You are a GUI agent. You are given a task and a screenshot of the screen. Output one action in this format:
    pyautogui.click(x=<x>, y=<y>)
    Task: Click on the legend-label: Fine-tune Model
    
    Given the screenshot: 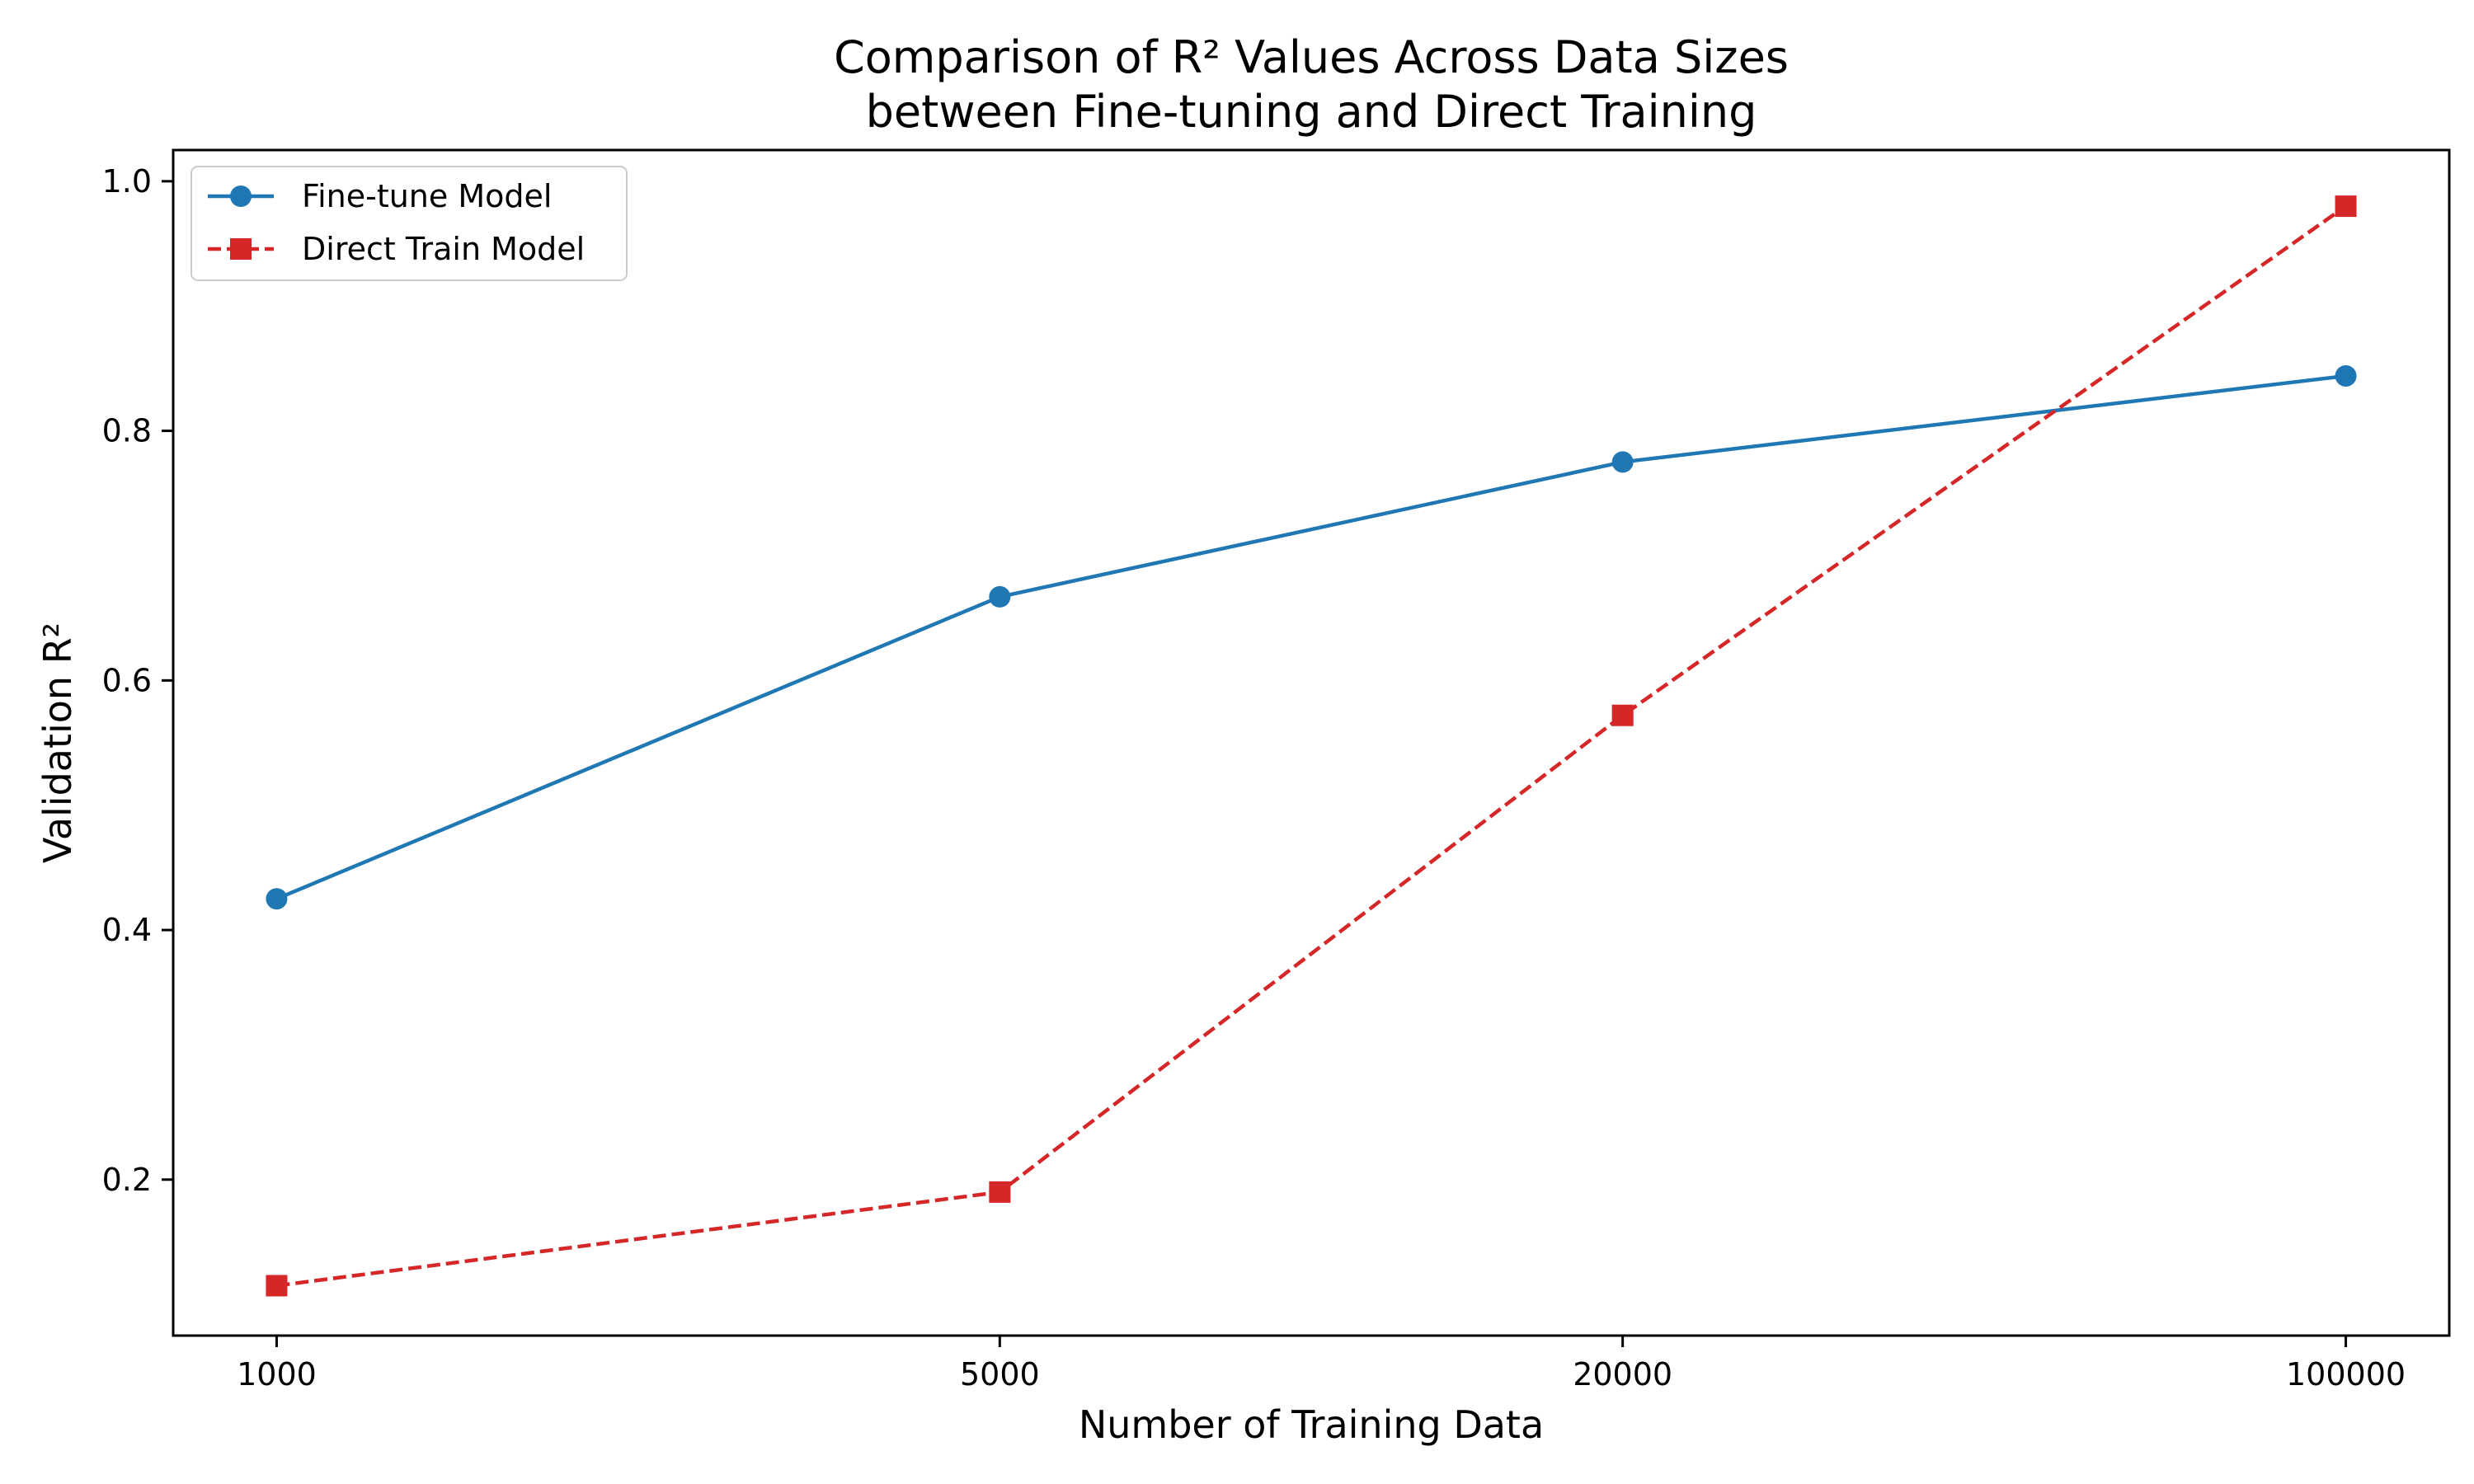 What is the action you would take?
    pyautogui.click(x=427, y=196)
    